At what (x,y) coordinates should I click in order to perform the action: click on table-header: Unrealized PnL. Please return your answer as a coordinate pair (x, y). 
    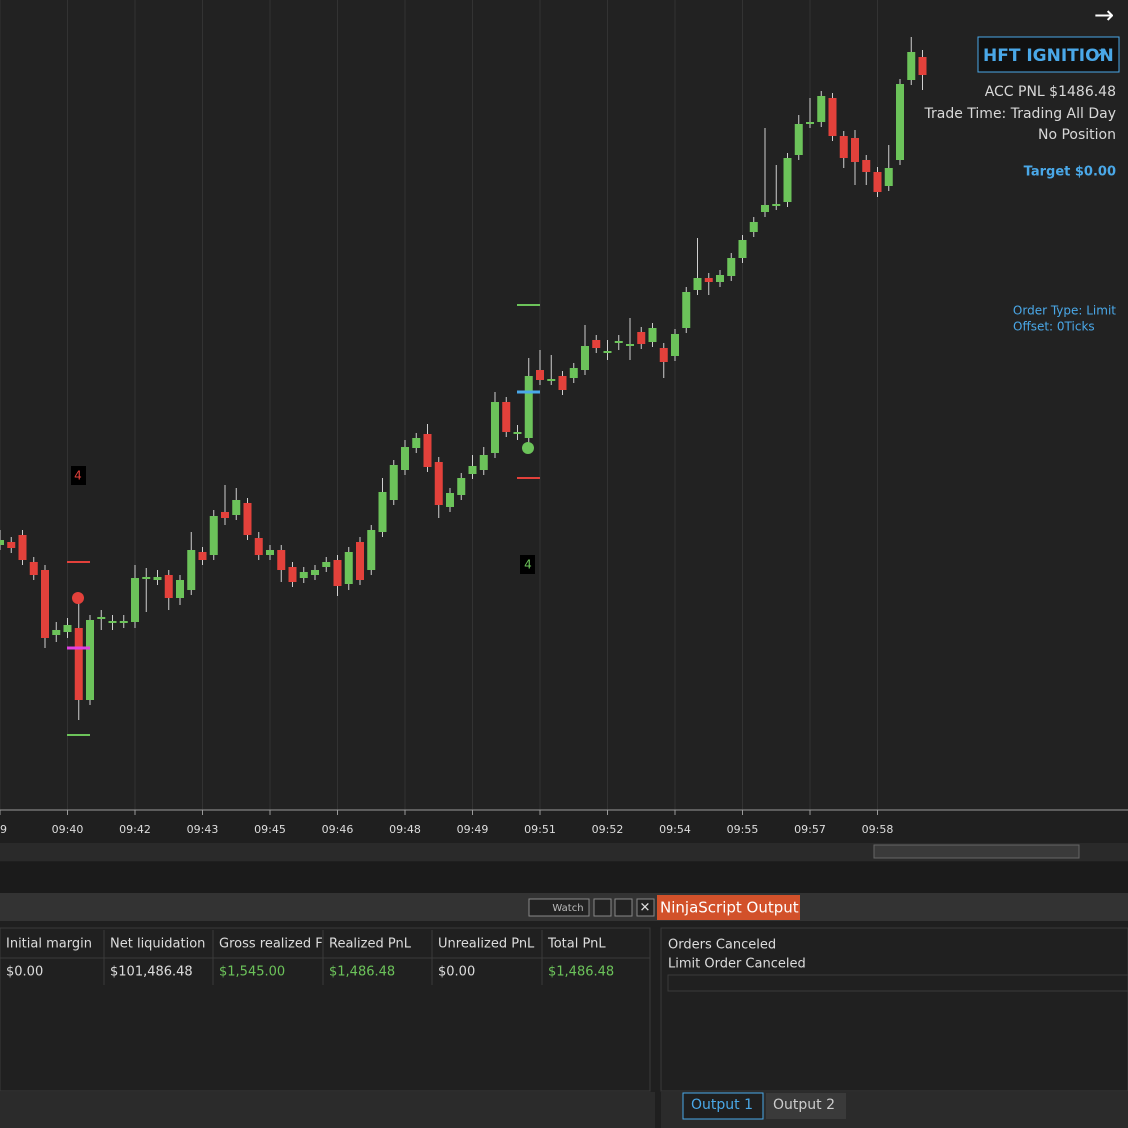
    Looking at the image, I should click on (486, 944).